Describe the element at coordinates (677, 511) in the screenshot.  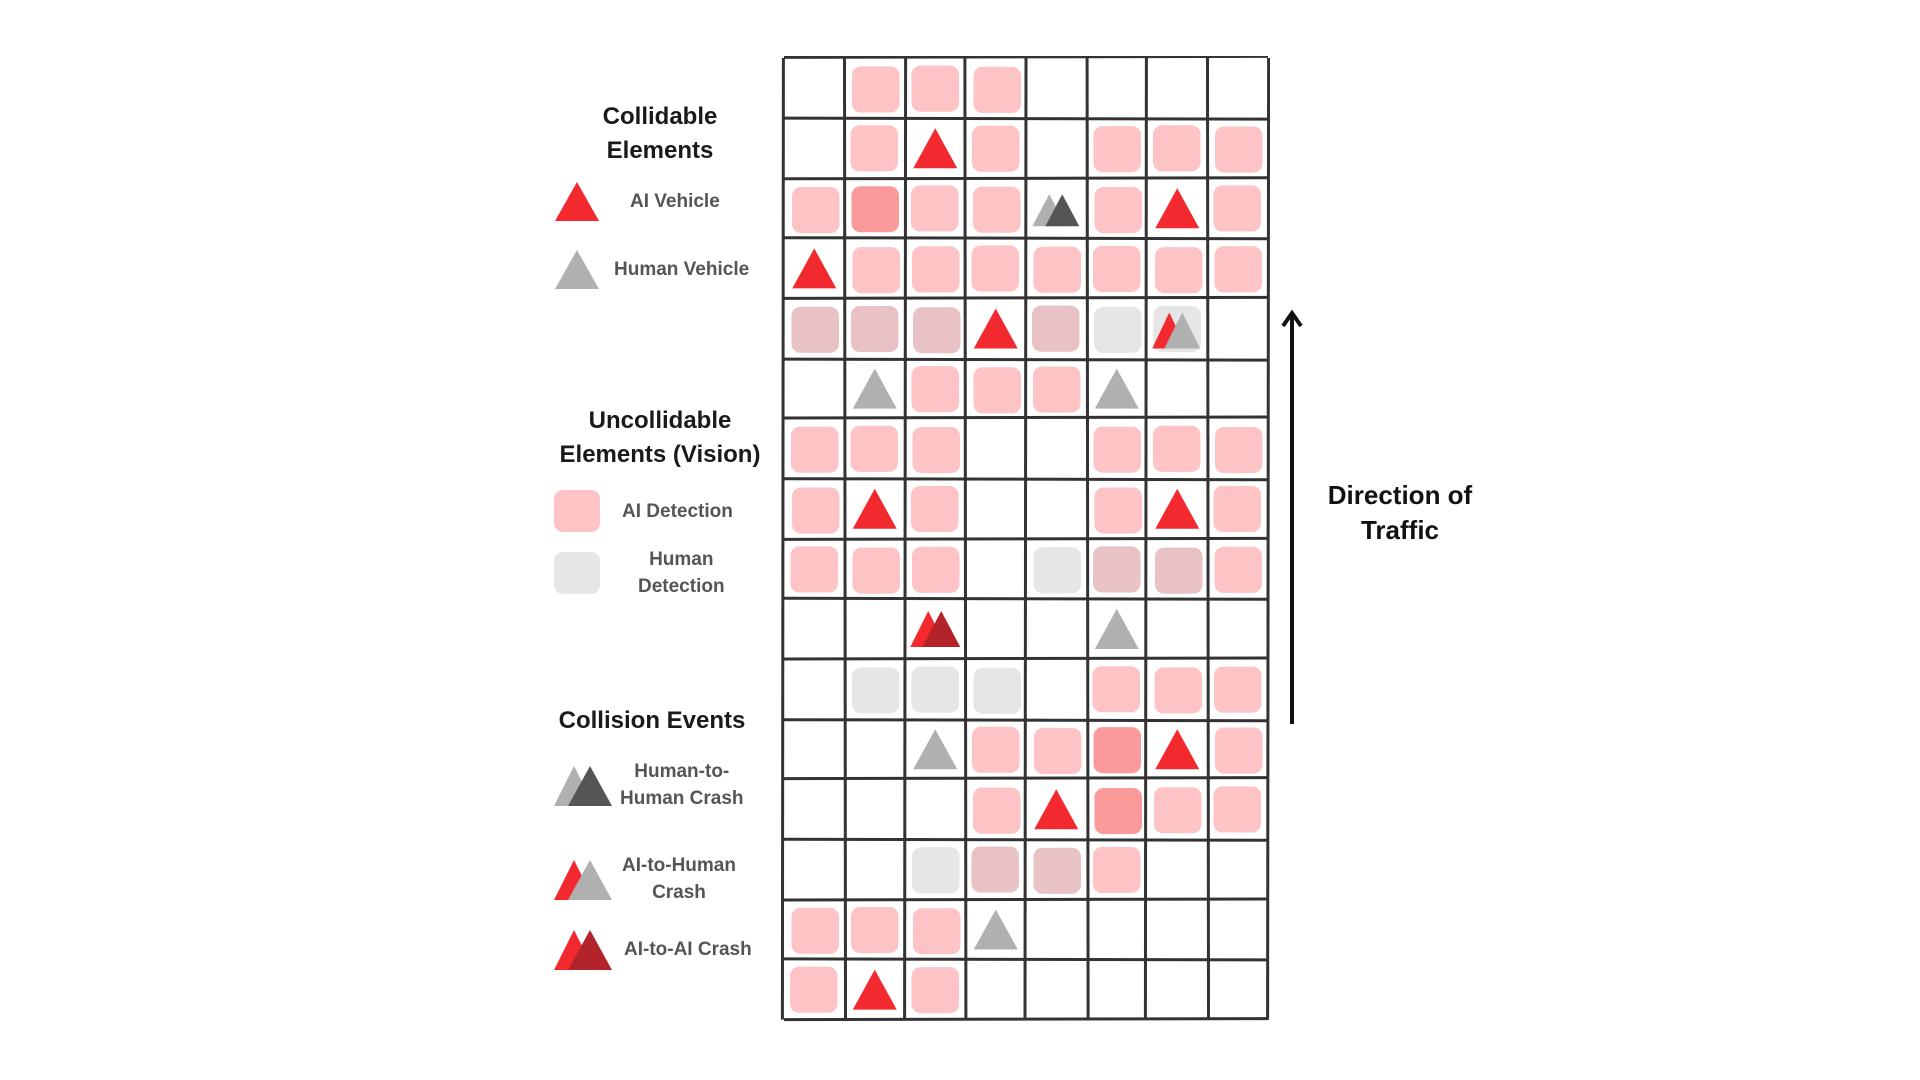
I see `ai-detection-label: AI Detection` at that location.